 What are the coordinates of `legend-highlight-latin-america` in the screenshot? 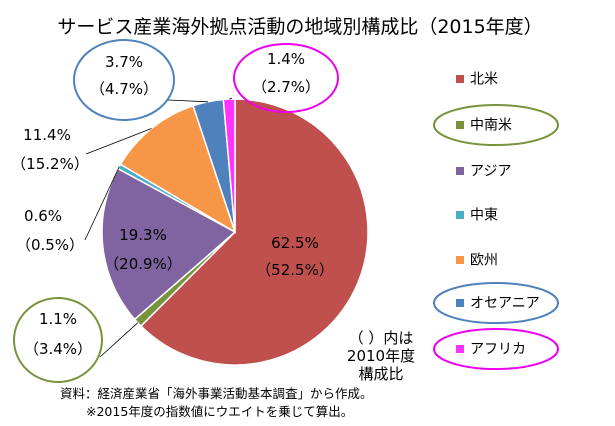 It's located at (496, 125).